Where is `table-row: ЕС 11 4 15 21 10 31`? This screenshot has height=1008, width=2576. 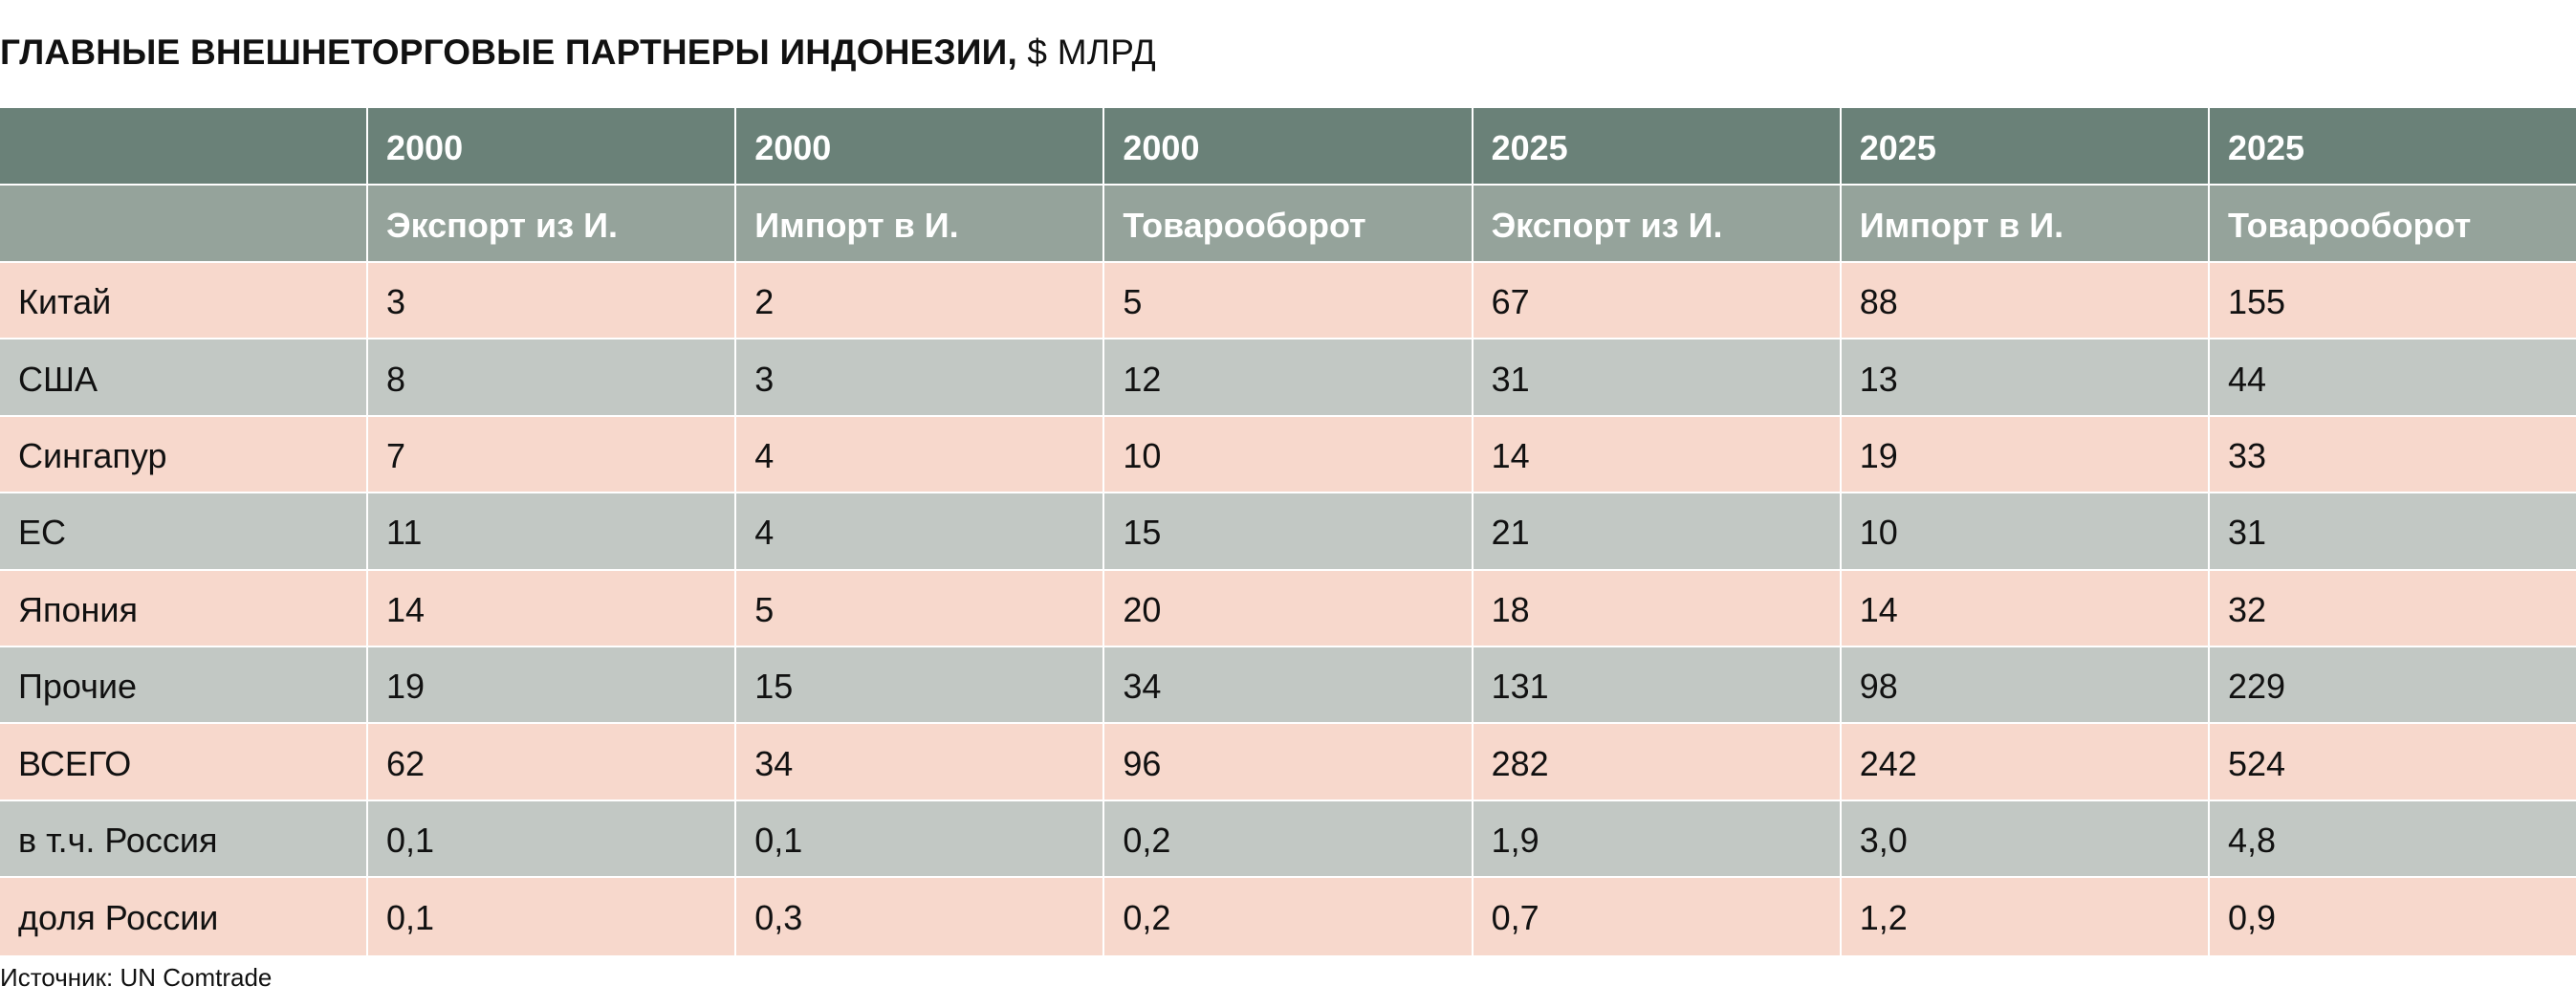
table-row: ЕС 11 4 15 21 10 31 is located at coordinates (1288, 532).